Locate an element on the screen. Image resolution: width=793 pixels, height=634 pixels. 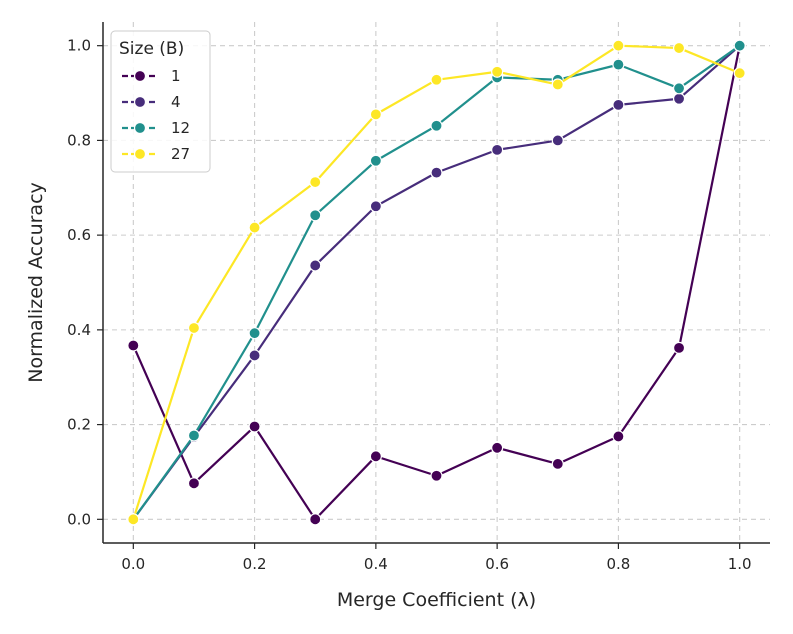
x-tick-label: 0.2 is located at coordinates (255, 564).